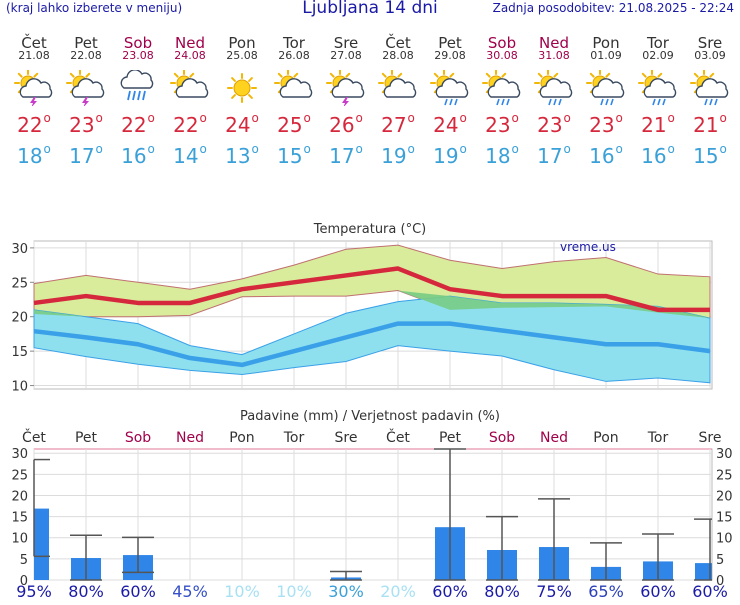  Describe the element at coordinates (502, 55) in the screenshot. I see `day-date: 30.08` at that location.